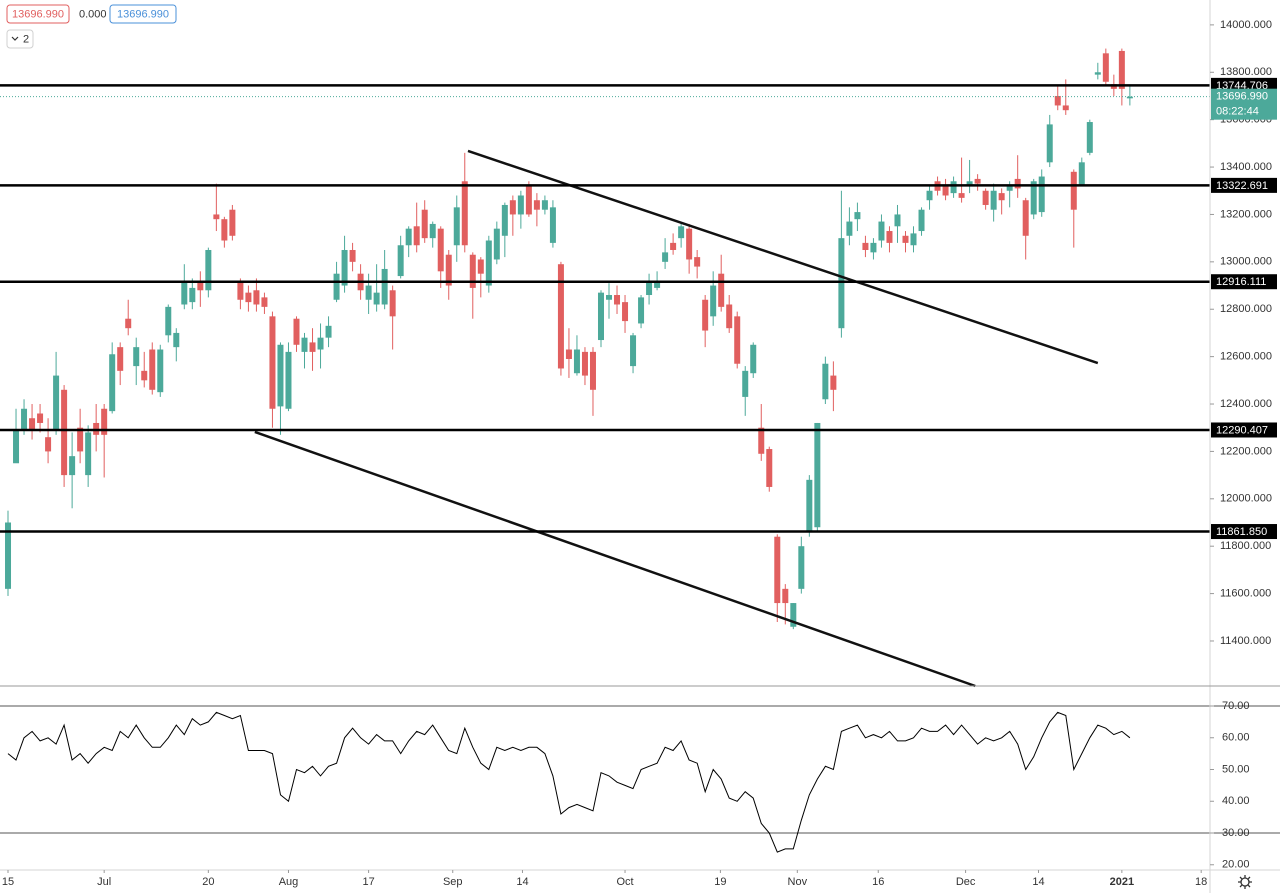 The height and width of the screenshot is (893, 1280). What do you see at coordinates (1201, 882) in the screenshot?
I see `x-tick-label: 18` at bounding box center [1201, 882].